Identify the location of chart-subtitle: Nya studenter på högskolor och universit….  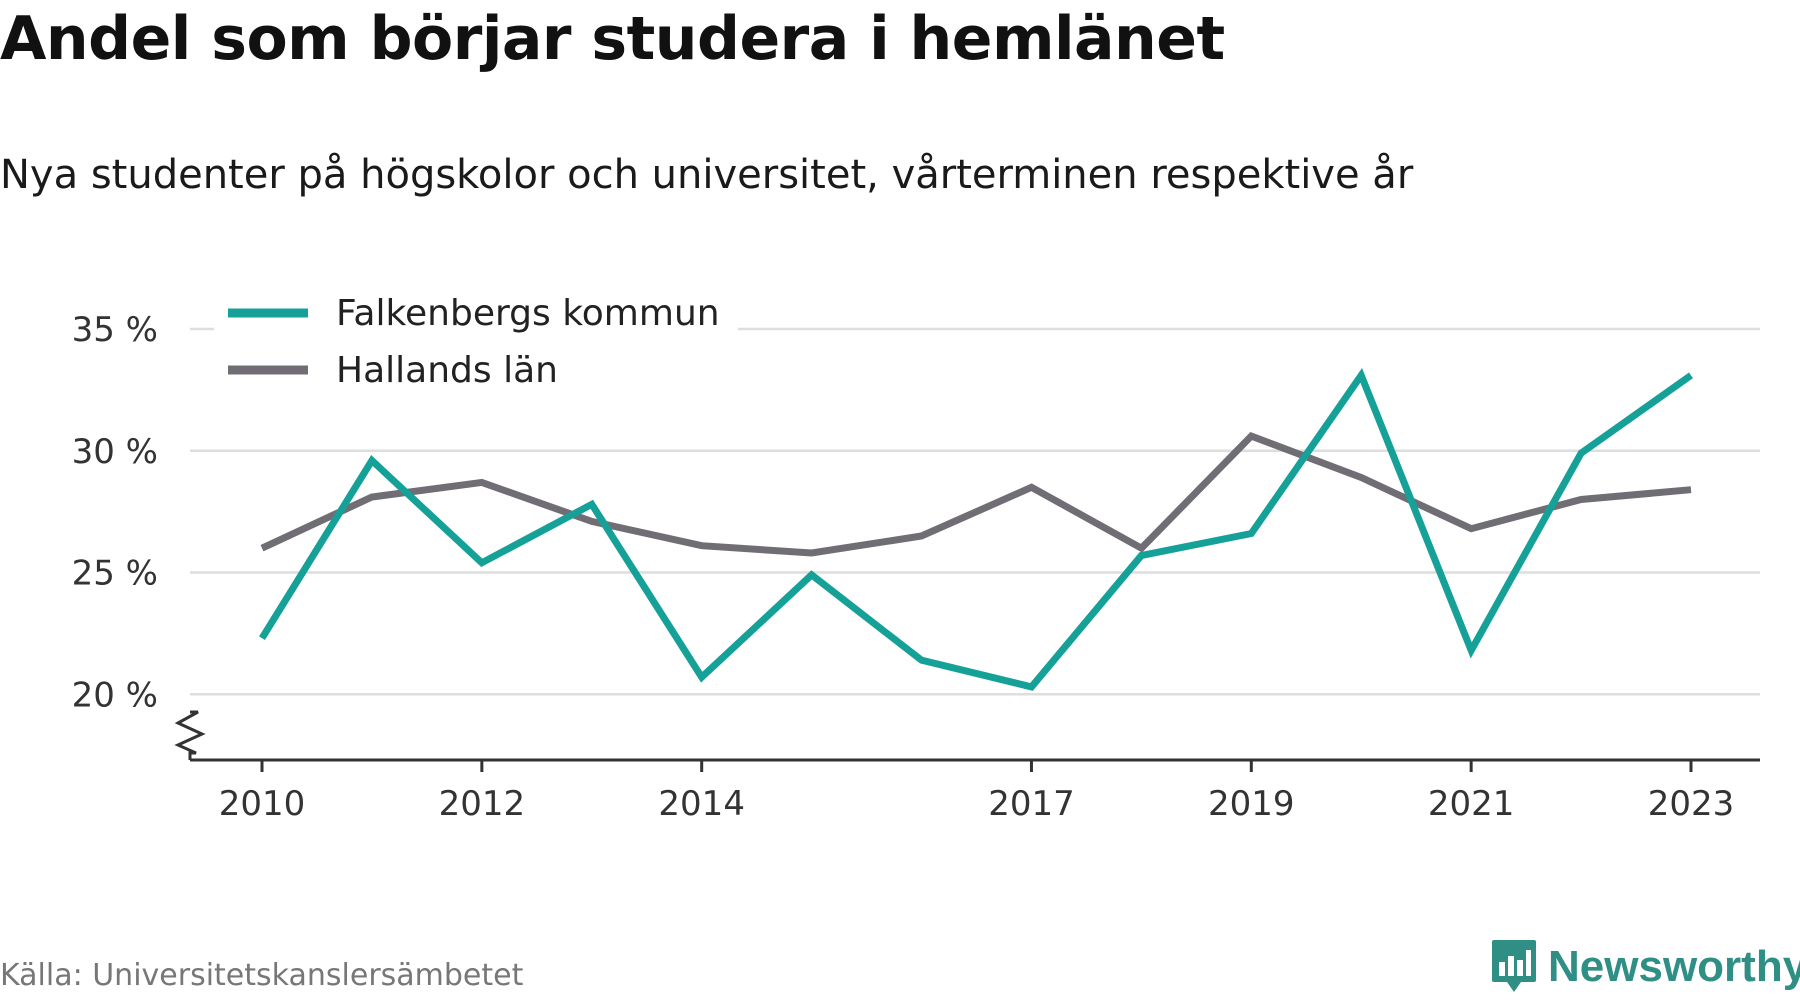
(707, 175).